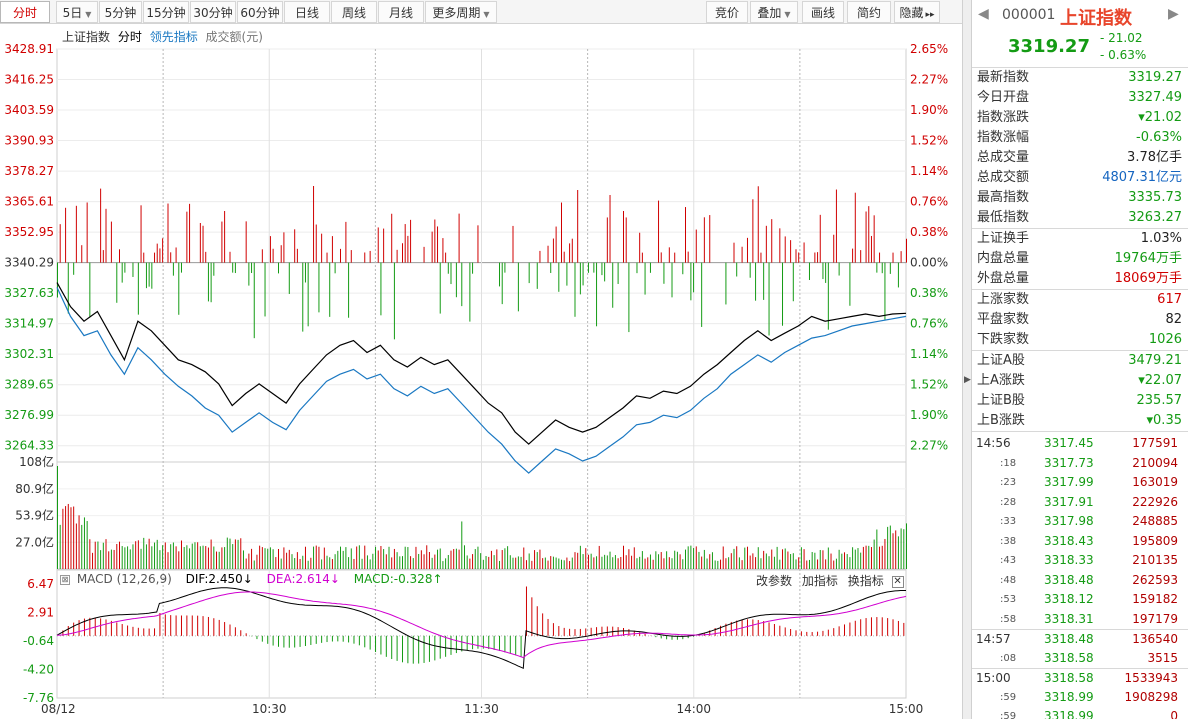 Image resolution: width=1188 pixels, height=719 pixels. I want to click on tick-row: :53 3318.12 159182, so click(1080, 600).